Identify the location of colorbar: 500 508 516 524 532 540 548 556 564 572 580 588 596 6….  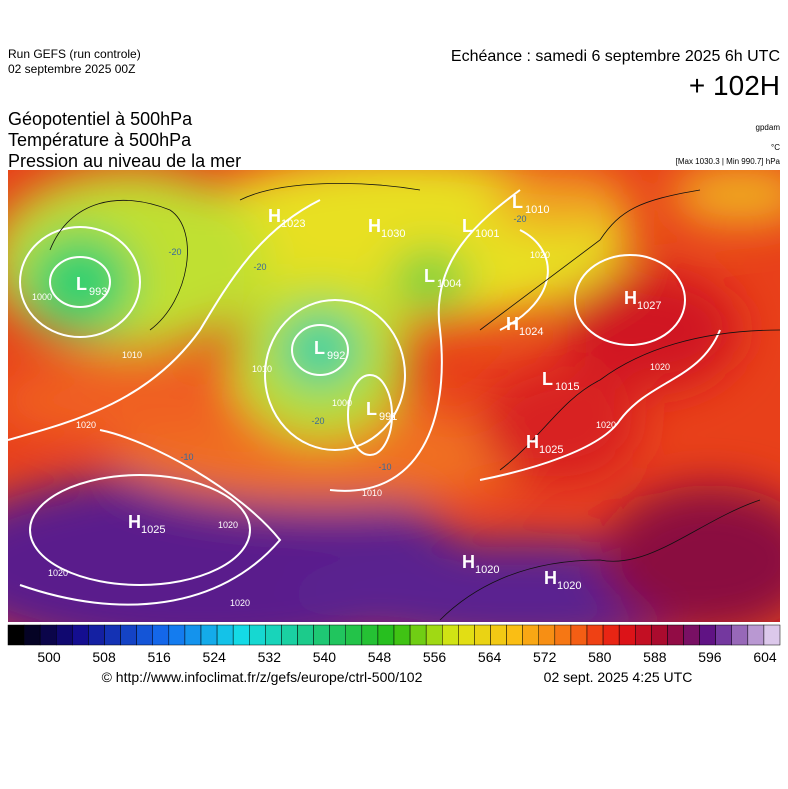
(394, 644).